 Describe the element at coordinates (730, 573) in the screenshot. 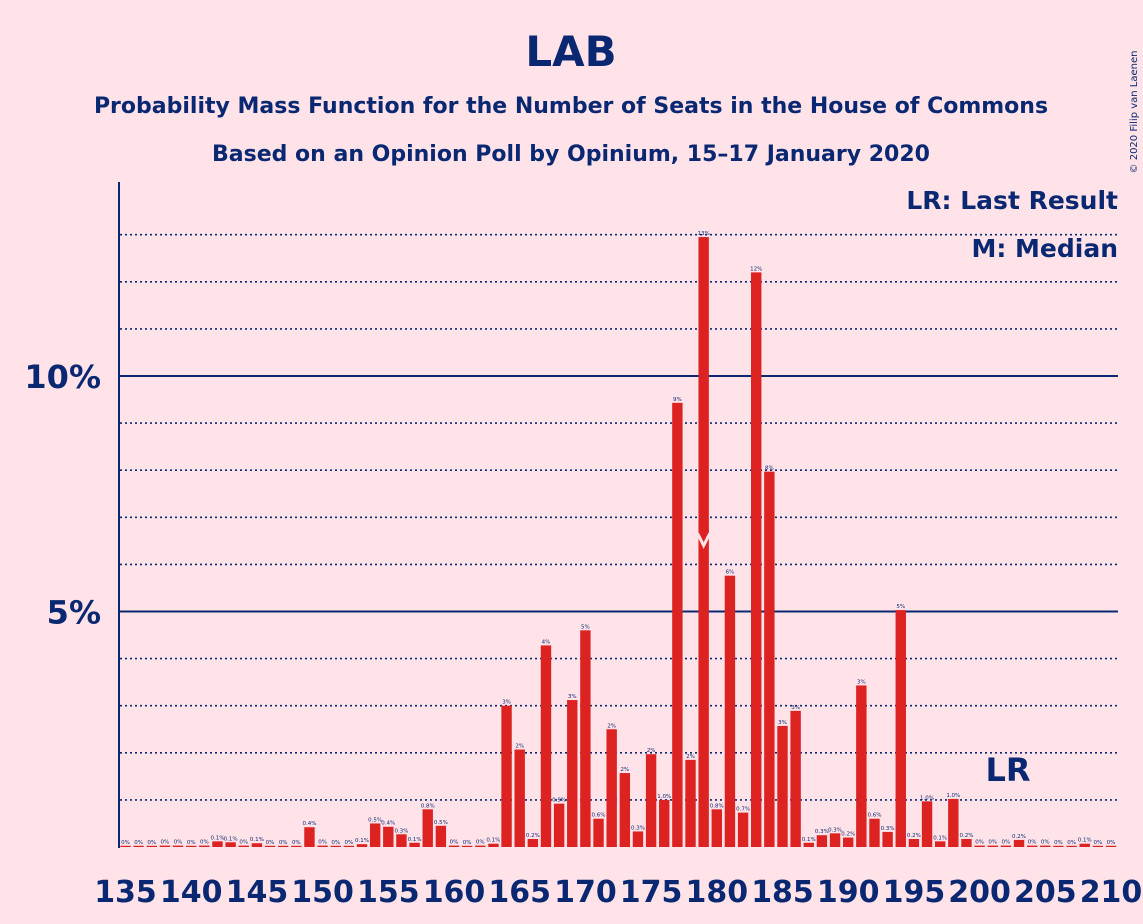

I see `bar-label-181: 6%` at that location.